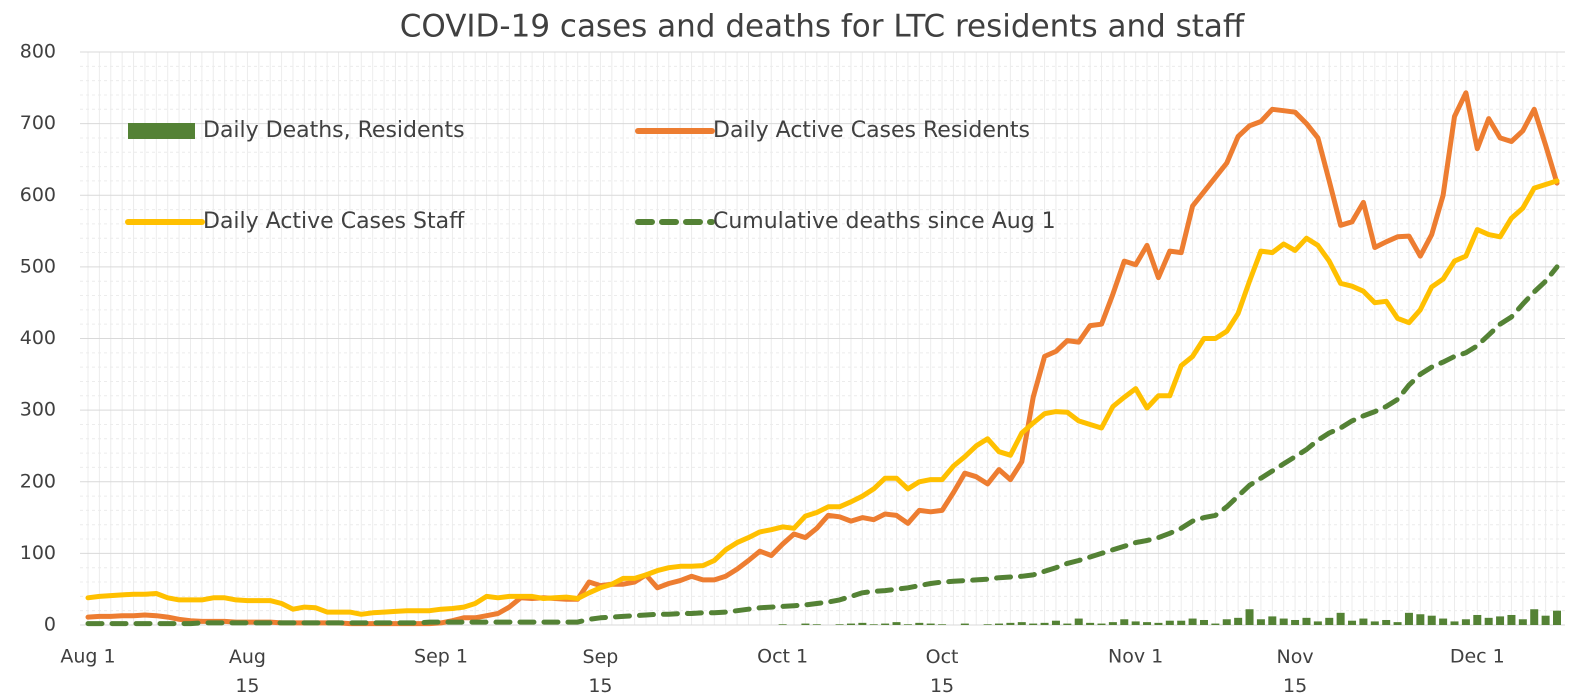  Describe the element at coordinates (334, 221) in the screenshot. I see `legend-label: Daily Active Cases Staff` at that location.